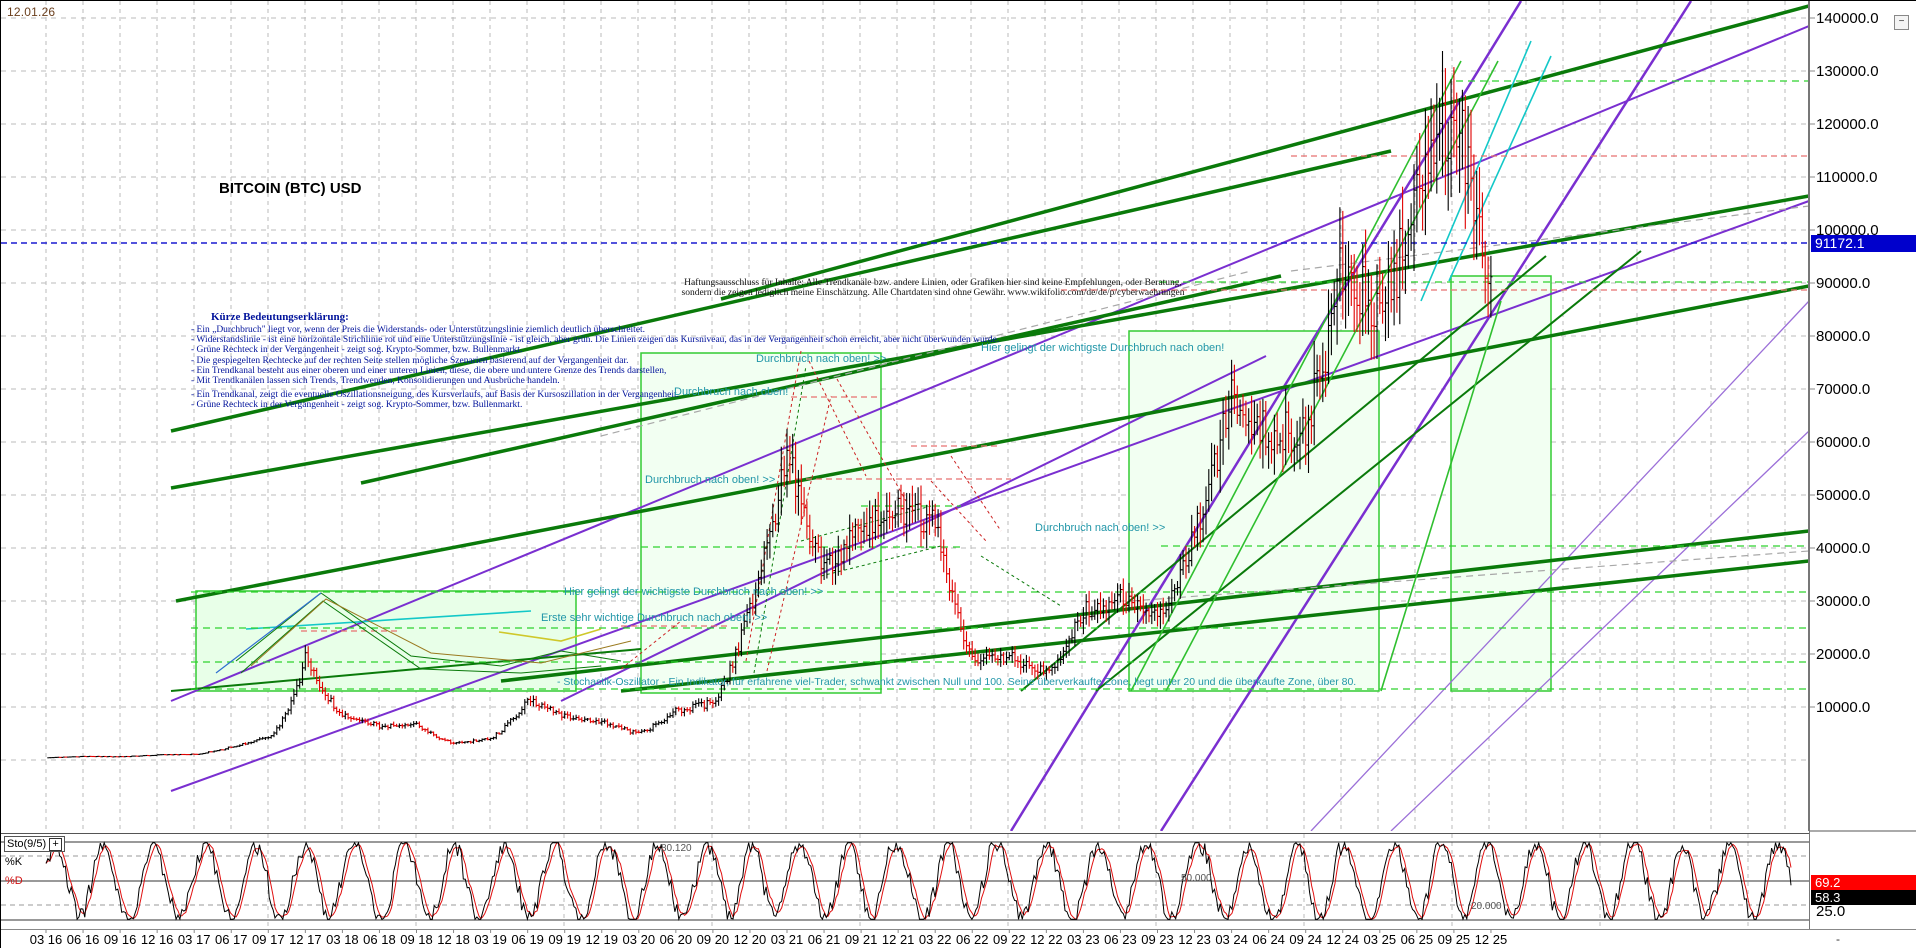 This screenshot has height=949, width=1916. Describe the element at coordinates (46, 939) in the screenshot. I see `date-tick-label: 03 16` at that location.